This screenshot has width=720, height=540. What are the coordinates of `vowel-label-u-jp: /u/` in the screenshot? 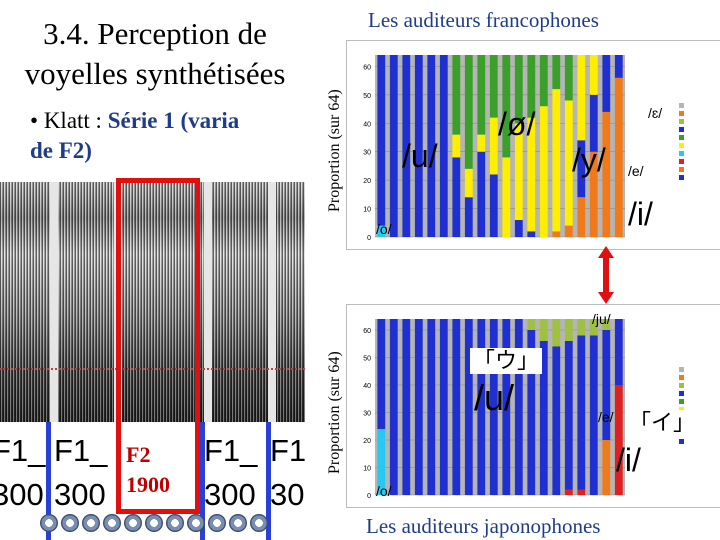 It's located at (494, 397).